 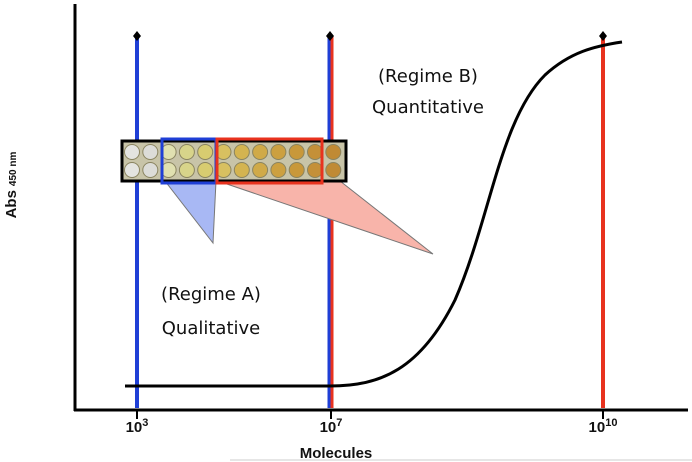 I want to click on annotation: Quantitative, so click(x=428, y=107).